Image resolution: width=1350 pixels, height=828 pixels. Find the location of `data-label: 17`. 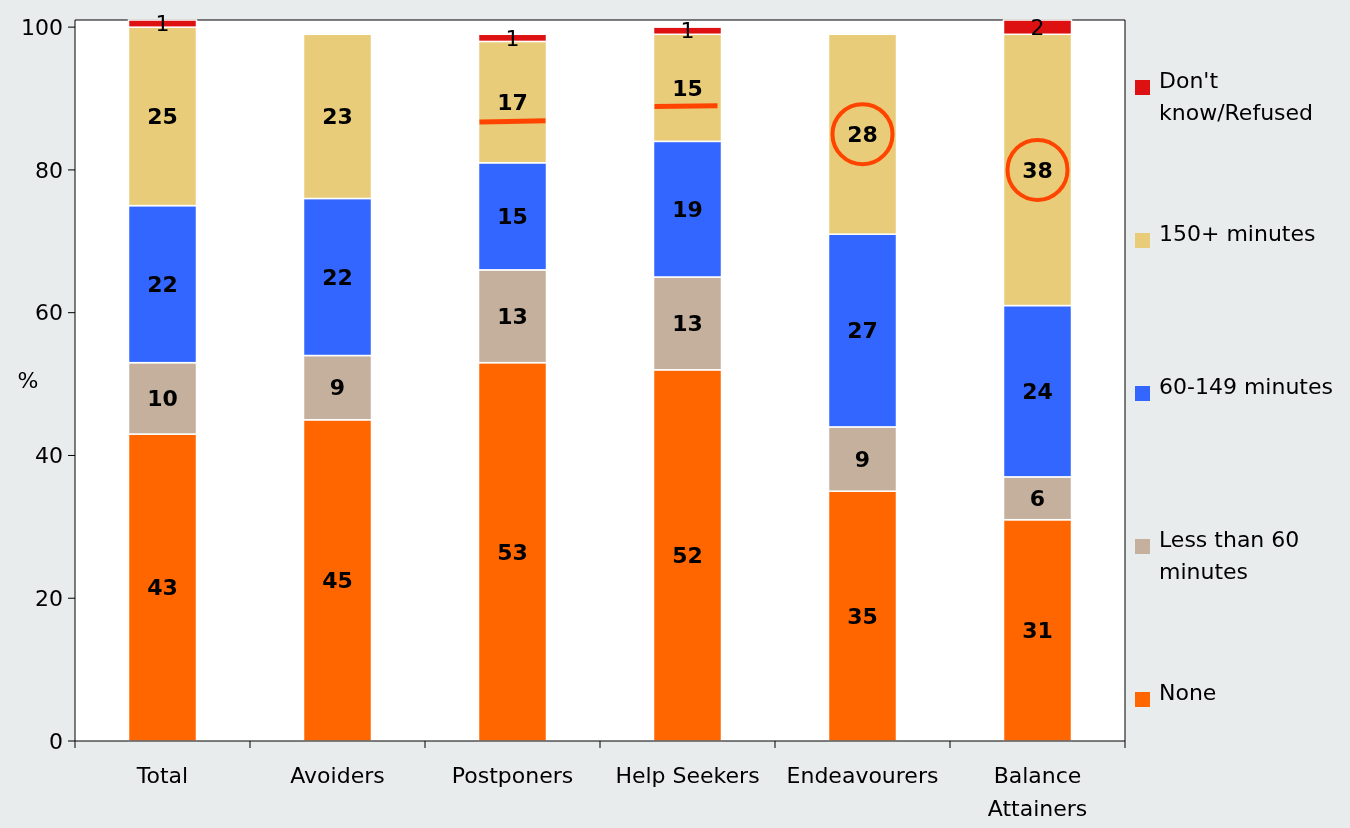

data-label: 17 is located at coordinates (512, 102).